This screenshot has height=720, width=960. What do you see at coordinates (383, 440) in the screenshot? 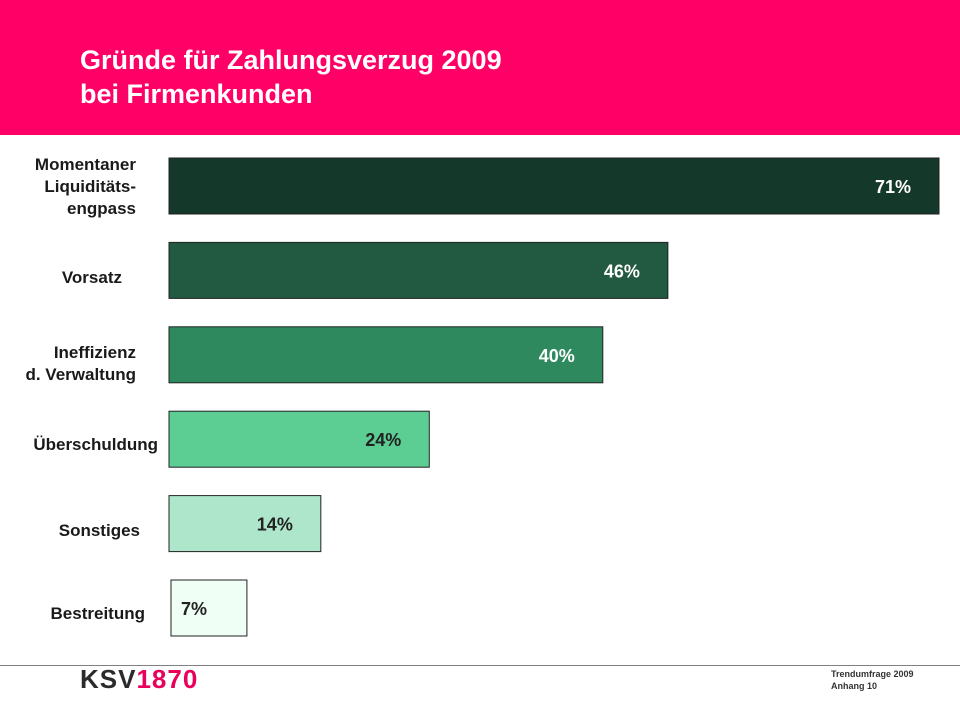
I see `bar-value-label-3: 24%` at bounding box center [383, 440].